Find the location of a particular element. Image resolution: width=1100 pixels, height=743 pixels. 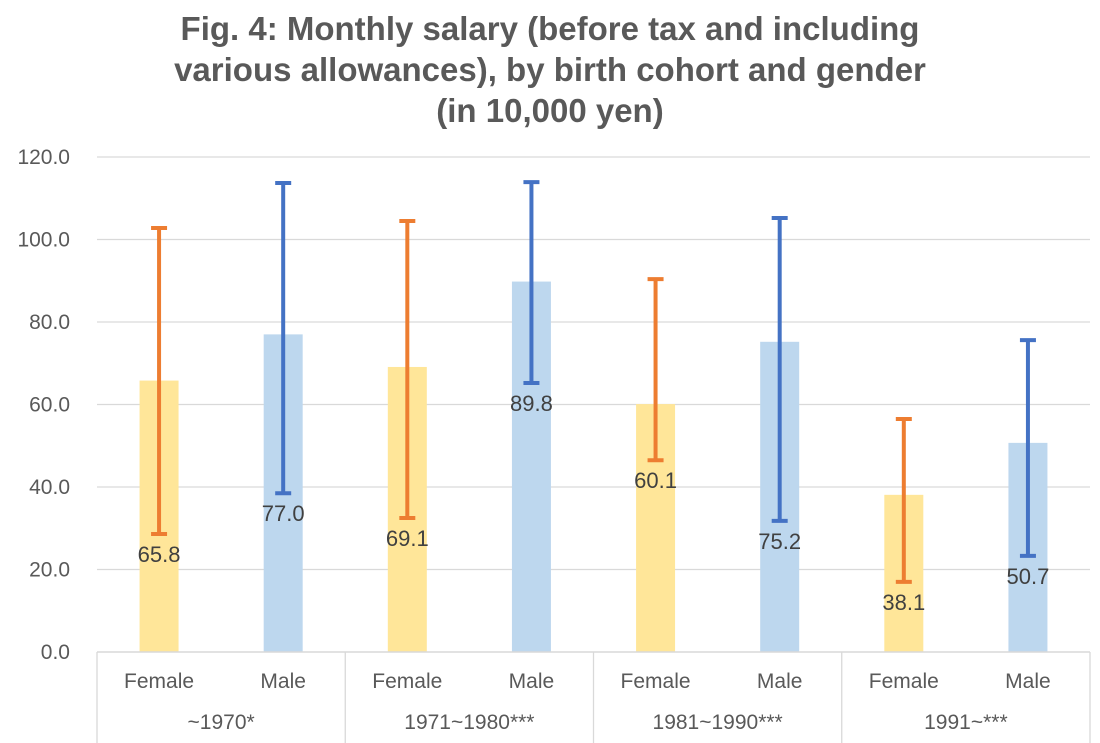

x-group-label: ~1970* is located at coordinates (221, 722).